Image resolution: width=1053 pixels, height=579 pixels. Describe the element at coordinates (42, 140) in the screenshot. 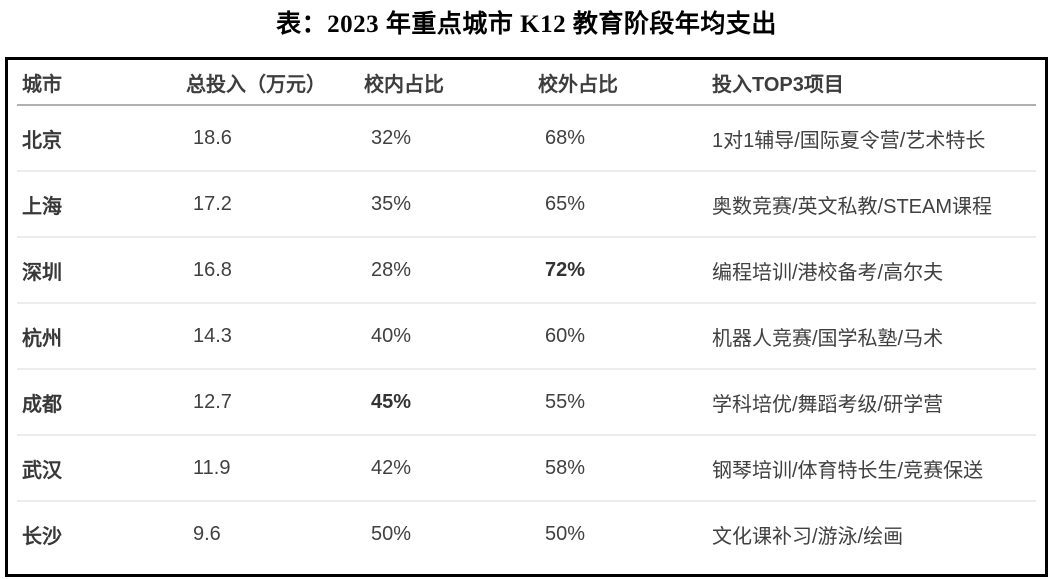

I see `cell-city: 北京` at that location.